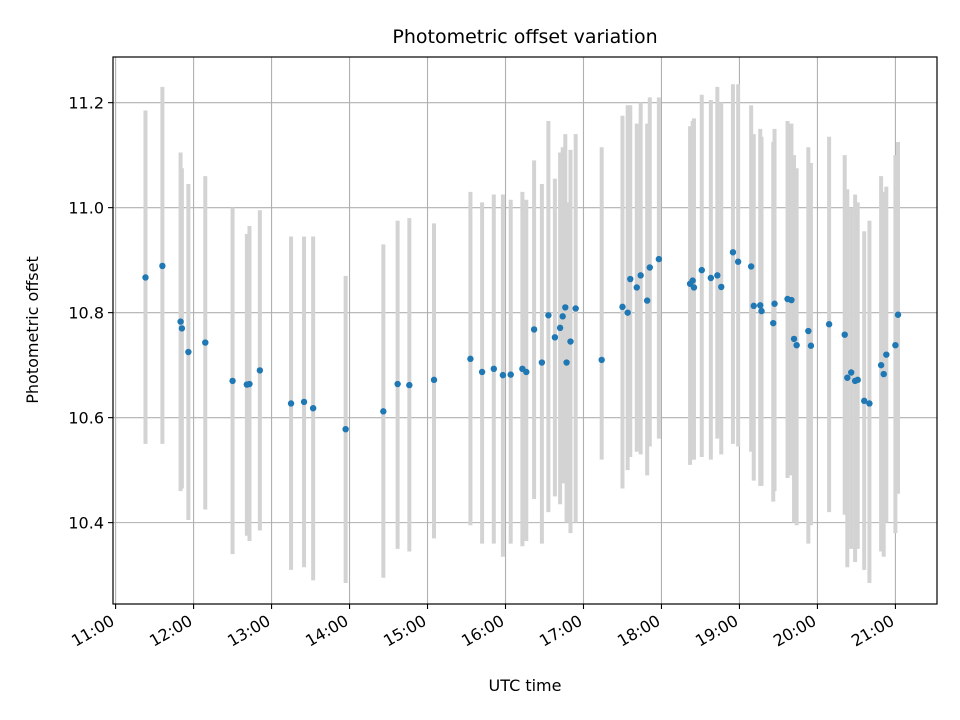 The height and width of the screenshot is (720, 960). Describe the element at coordinates (524, 37) in the screenshot. I see `chart-title: Photometric offset variation` at that location.